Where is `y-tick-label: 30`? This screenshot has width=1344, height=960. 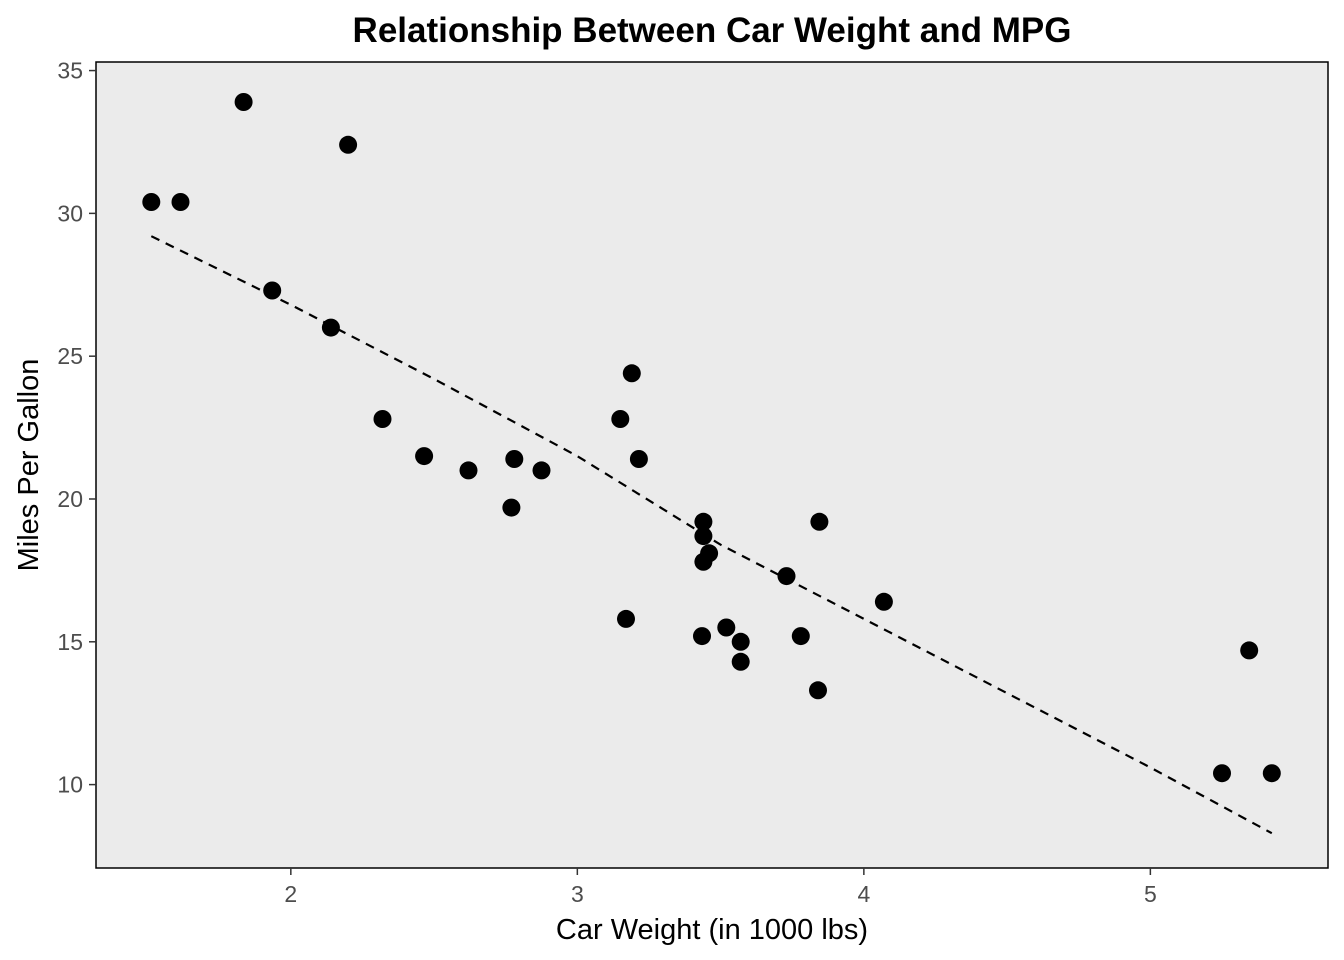 y-tick-label: 30 is located at coordinates (70, 213).